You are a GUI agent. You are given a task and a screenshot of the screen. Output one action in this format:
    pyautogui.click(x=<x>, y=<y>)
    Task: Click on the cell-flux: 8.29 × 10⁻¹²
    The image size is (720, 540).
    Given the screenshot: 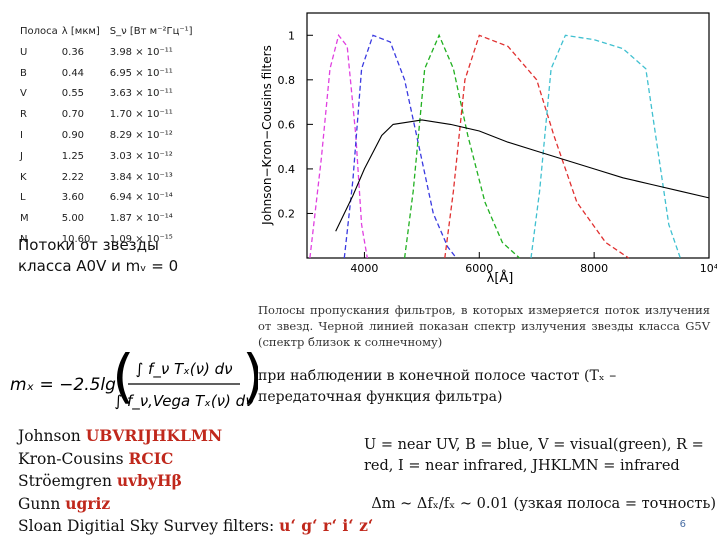 What is the action you would take?
    pyautogui.click(x=141, y=136)
    